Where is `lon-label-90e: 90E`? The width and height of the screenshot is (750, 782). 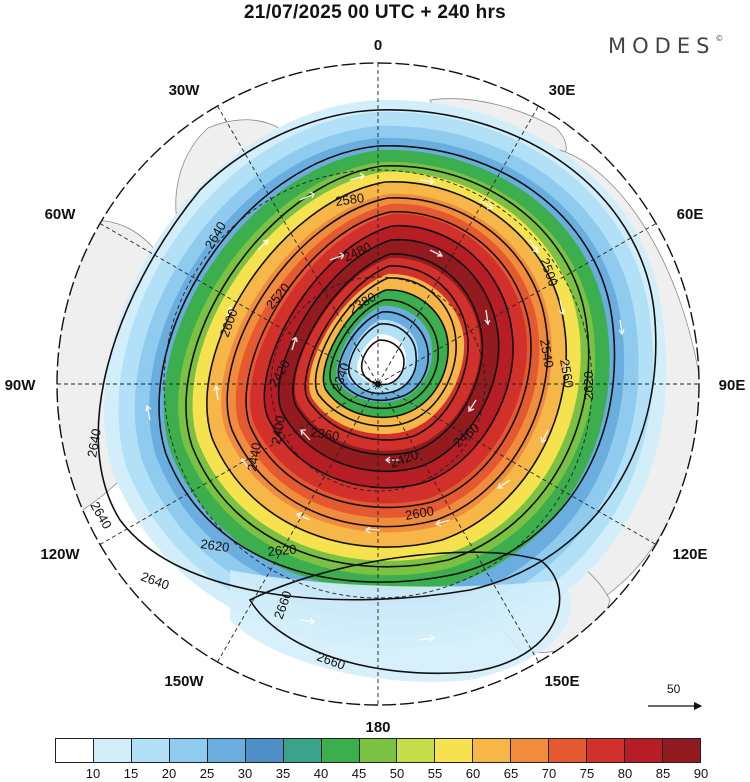 lon-label-90e: 90E is located at coordinates (732, 385).